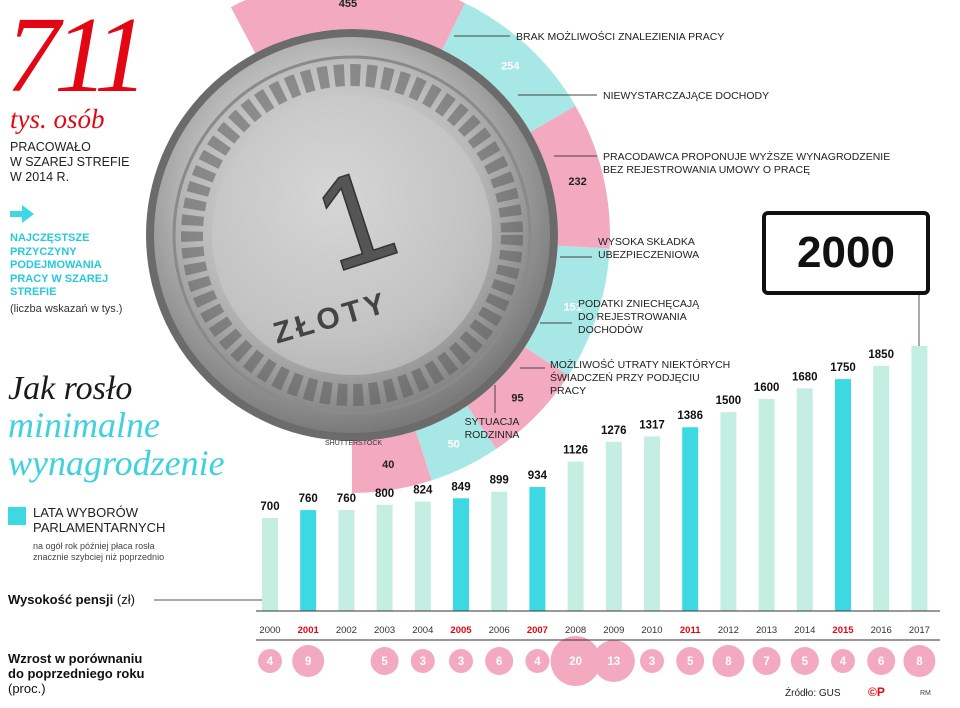  I want to click on reasons-leaders, so click(525, 224).